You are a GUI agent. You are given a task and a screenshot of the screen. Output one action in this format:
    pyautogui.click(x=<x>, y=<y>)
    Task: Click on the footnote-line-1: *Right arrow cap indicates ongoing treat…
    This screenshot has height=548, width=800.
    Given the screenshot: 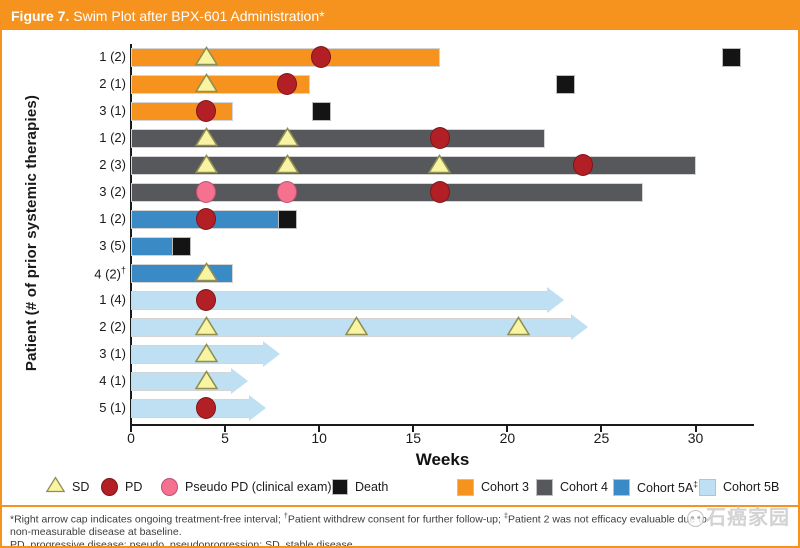 What is the action you would take?
    pyautogui.click(x=358, y=518)
    